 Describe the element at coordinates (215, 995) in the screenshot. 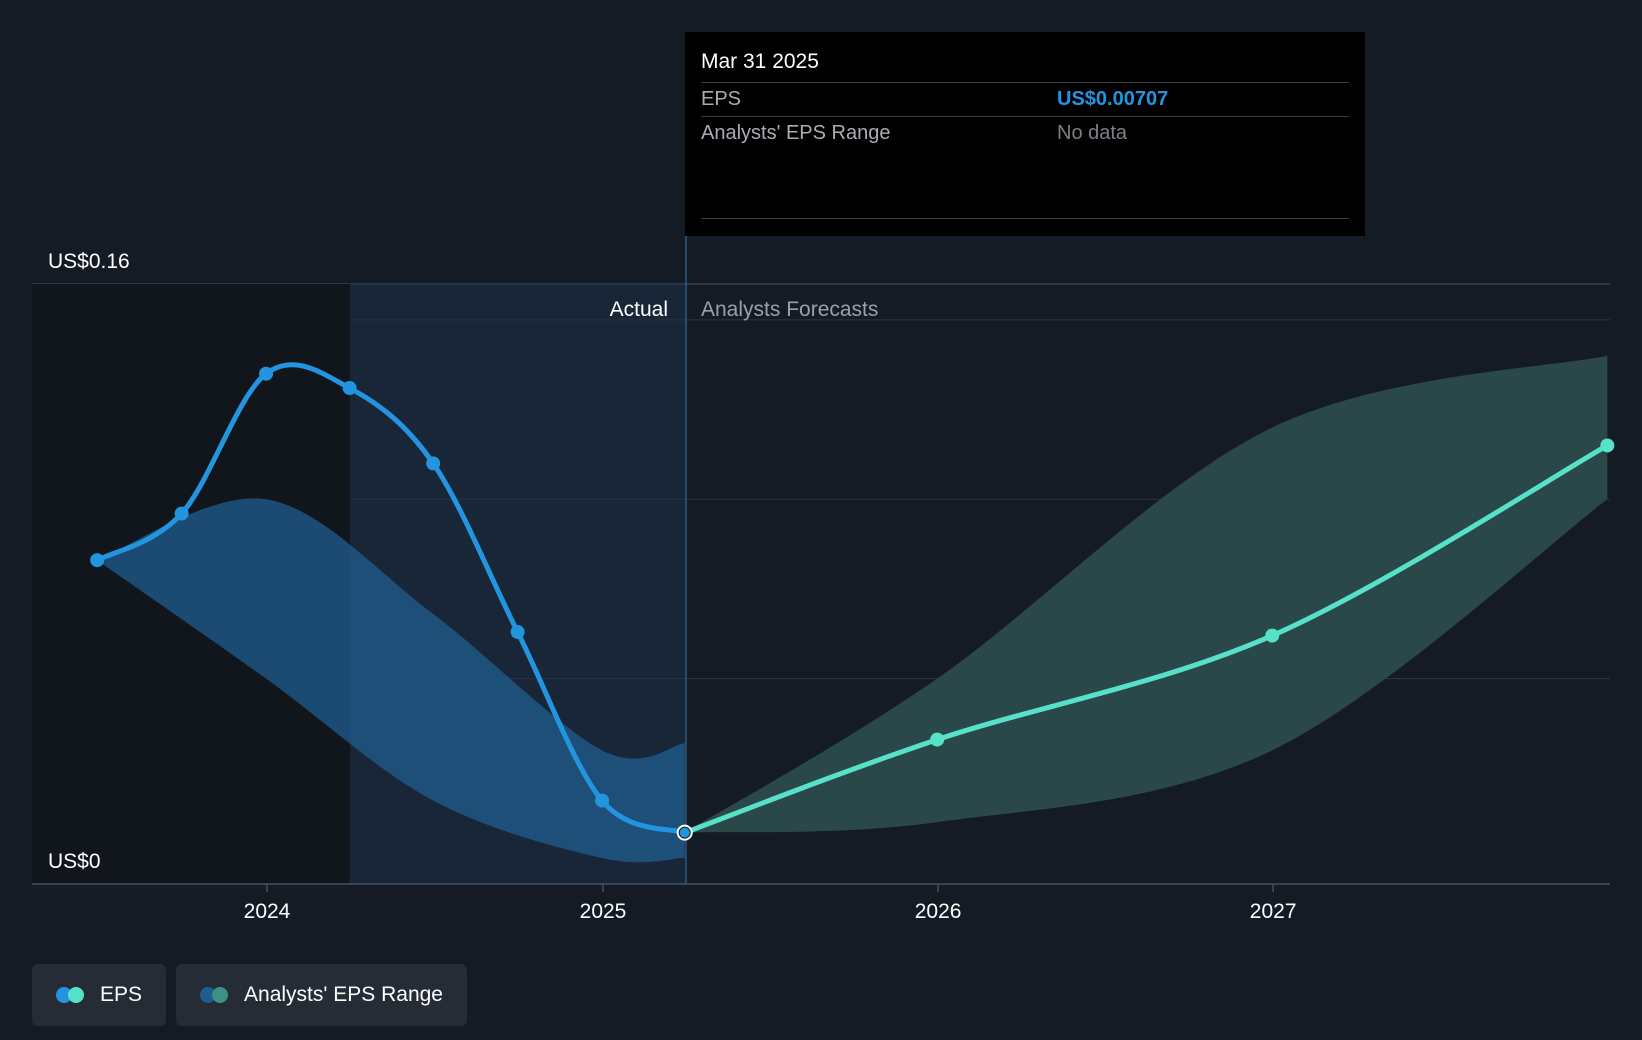

I see `range-legend-icon` at that location.